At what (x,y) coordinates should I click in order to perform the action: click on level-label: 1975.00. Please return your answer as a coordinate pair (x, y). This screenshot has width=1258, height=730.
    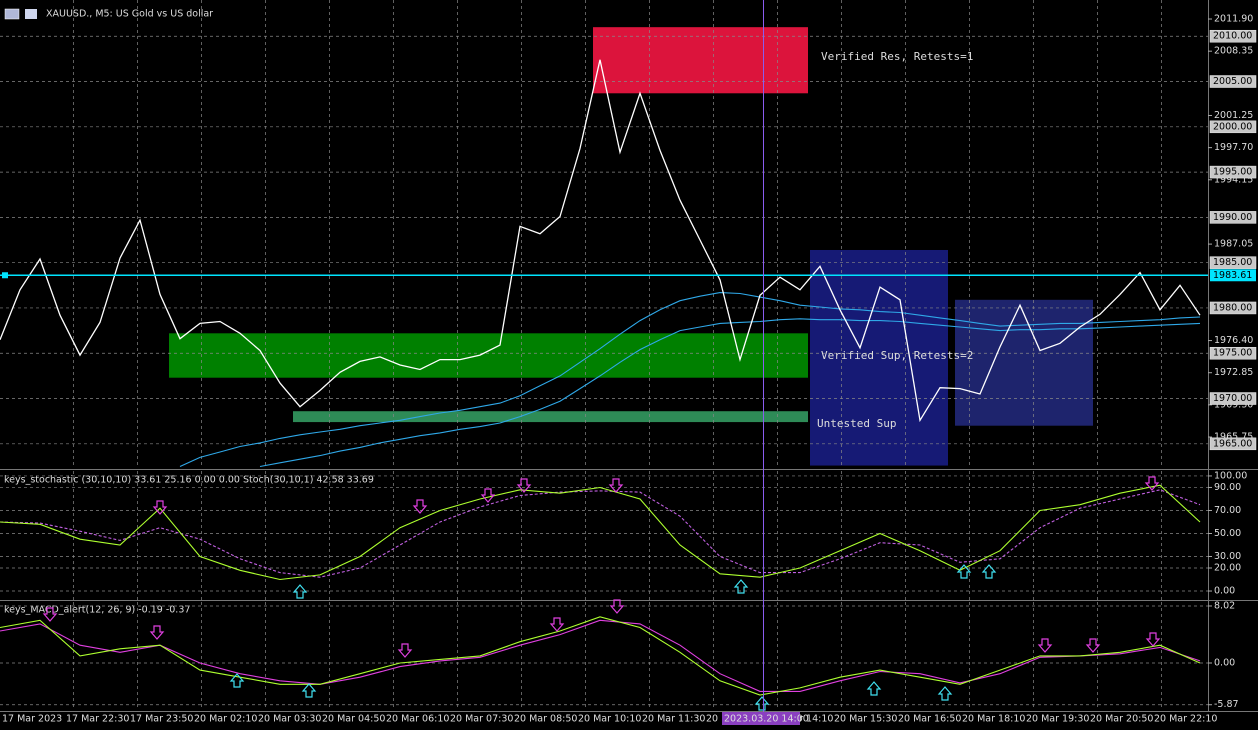
    Looking at the image, I should click on (1232, 353).